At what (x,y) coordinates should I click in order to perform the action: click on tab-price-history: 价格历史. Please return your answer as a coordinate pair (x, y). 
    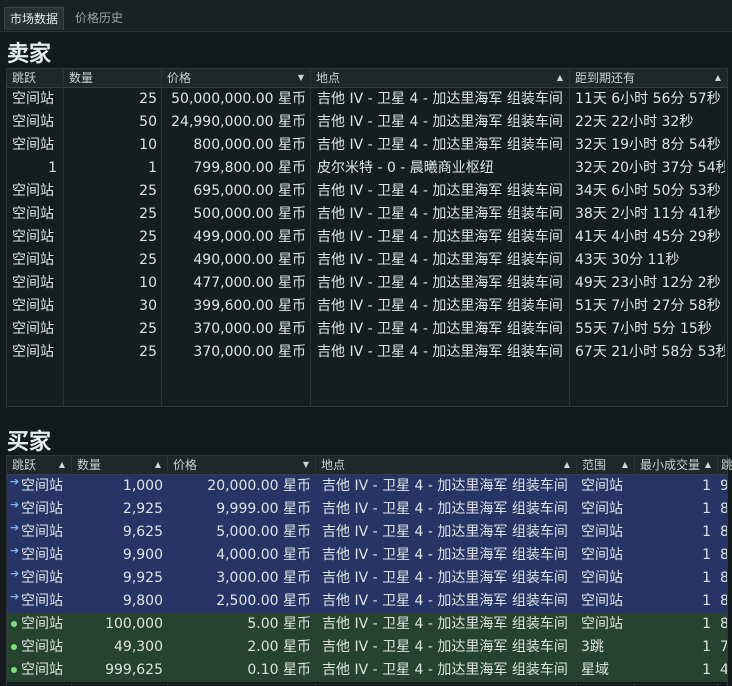
    Looking at the image, I should click on (99, 18).